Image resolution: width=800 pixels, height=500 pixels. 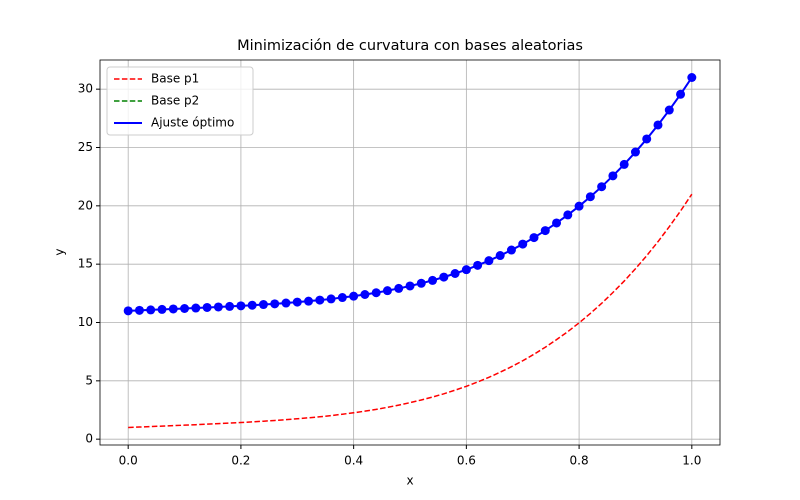 I want to click on y-tick-label: 25, so click(x=85, y=147).